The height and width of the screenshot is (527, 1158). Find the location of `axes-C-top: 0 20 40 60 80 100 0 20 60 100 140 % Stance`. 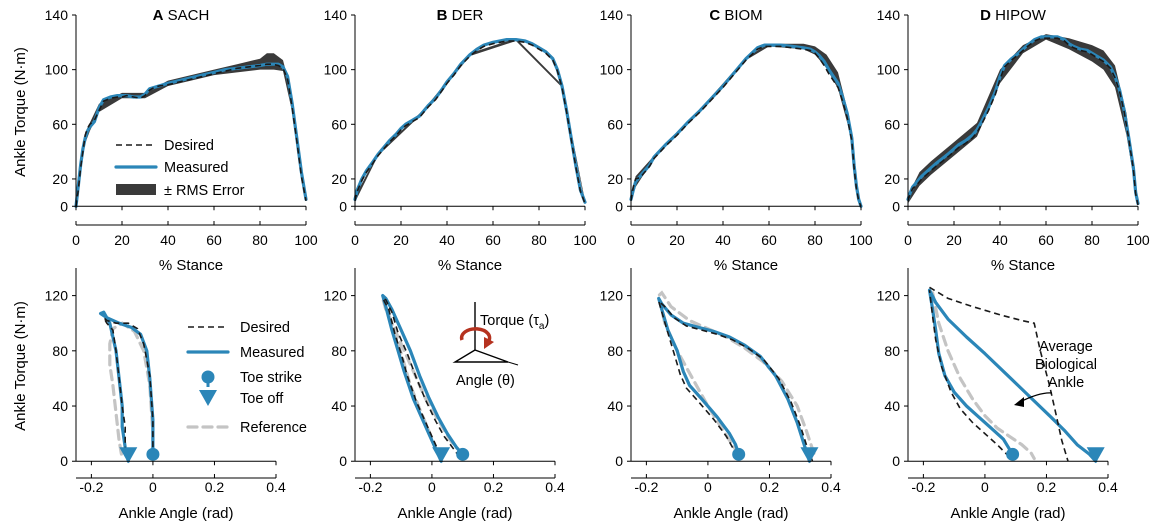

axes-C-top: 0 20 40 60 80 100 0 20 60 100 140 % Stance is located at coordinates (736, 140).